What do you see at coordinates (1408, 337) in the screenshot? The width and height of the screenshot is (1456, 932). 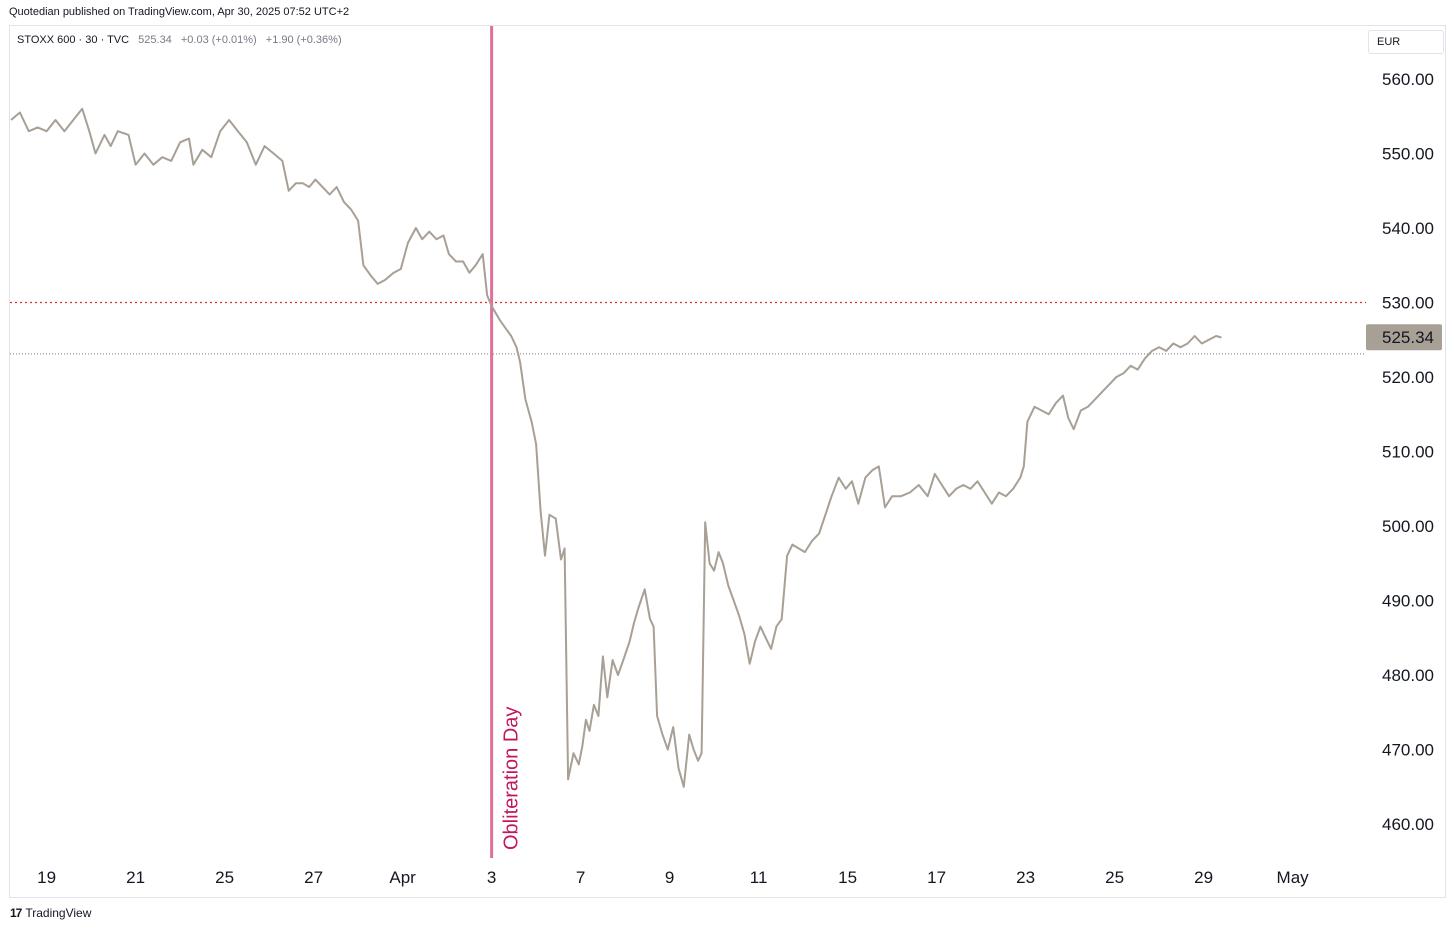 I see `last-value-badge-label: 525.34` at bounding box center [1408, 337].